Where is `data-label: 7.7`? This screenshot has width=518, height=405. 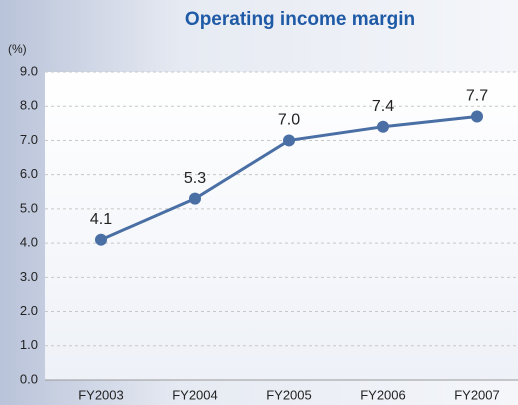 data-label: 7.7 is located at coordinates (477, 96).